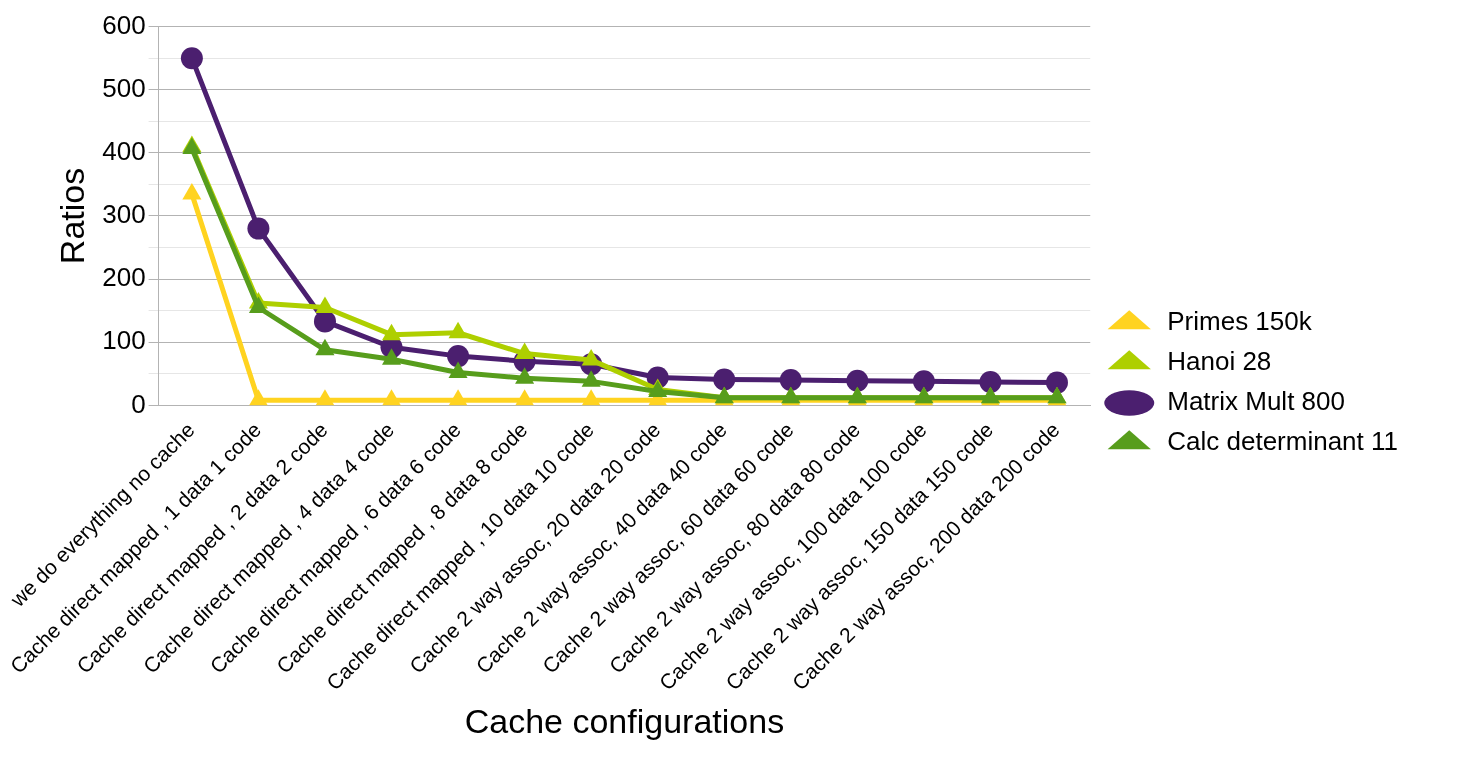  I want to click on legend-label: Primes 150k, so click(1240, 321).